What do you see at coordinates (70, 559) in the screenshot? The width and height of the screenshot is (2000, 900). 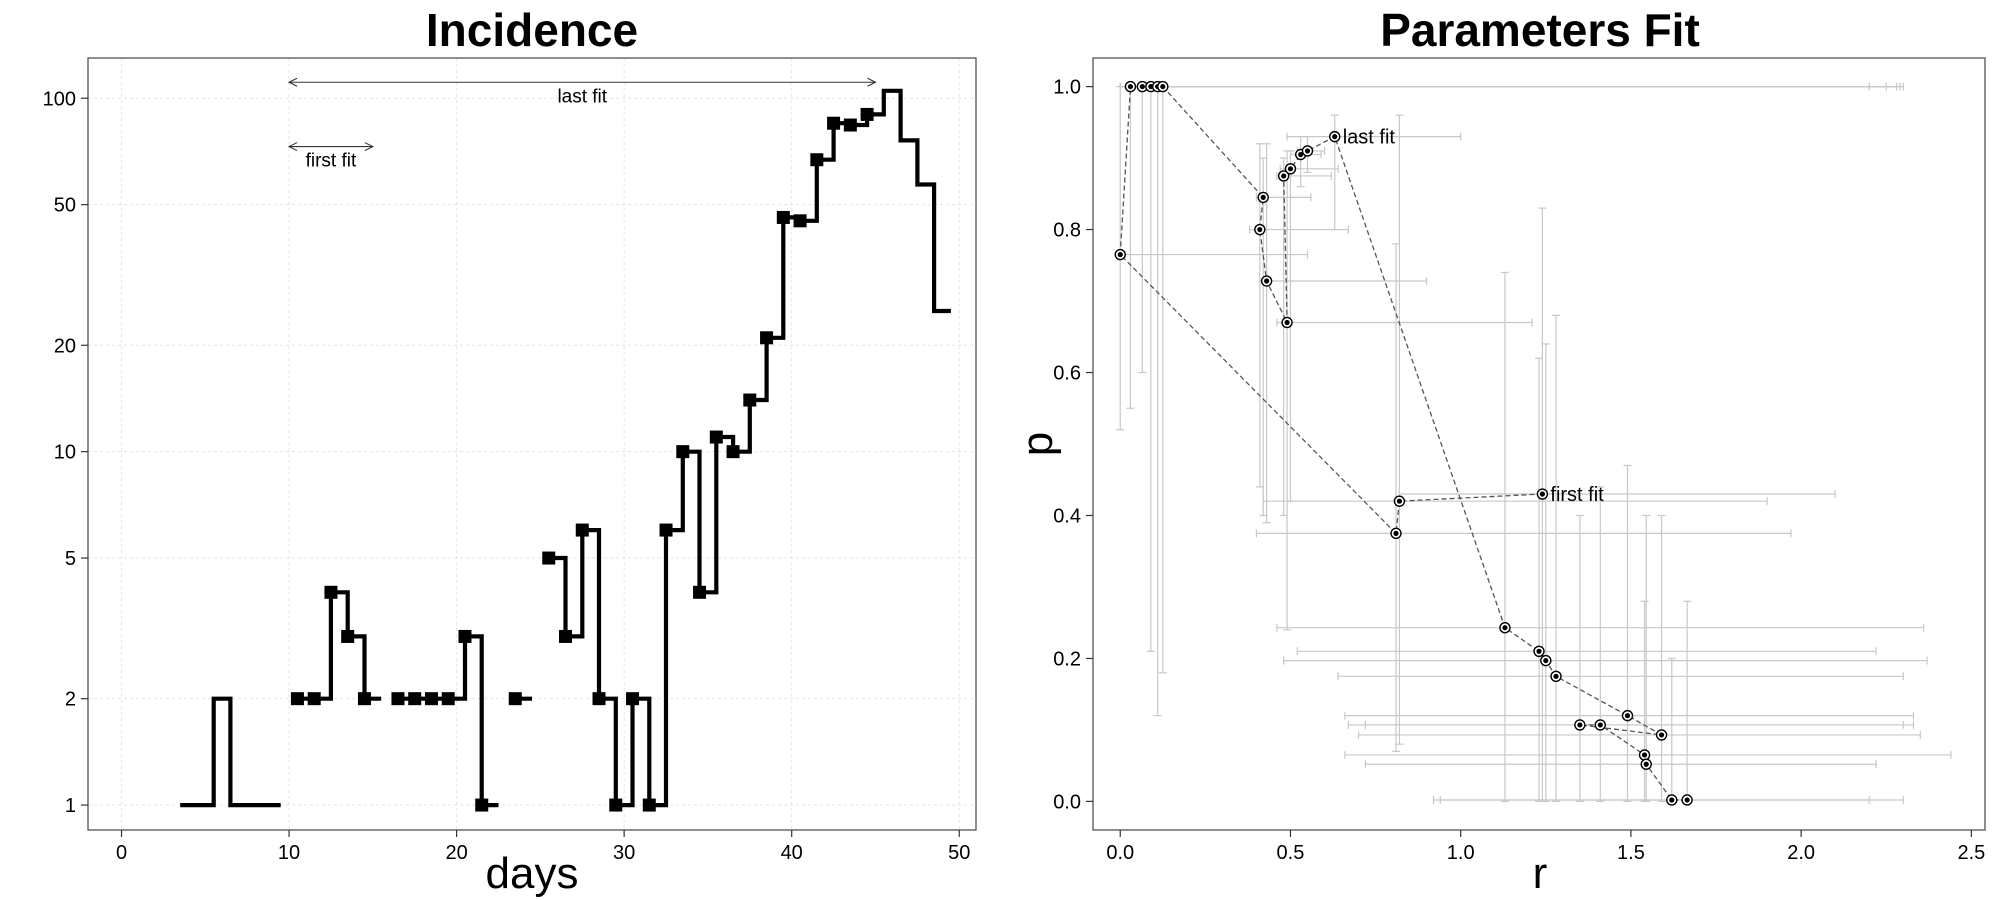 I see `incidence-y-tick-label: 5` at bounding box center [70, 559].